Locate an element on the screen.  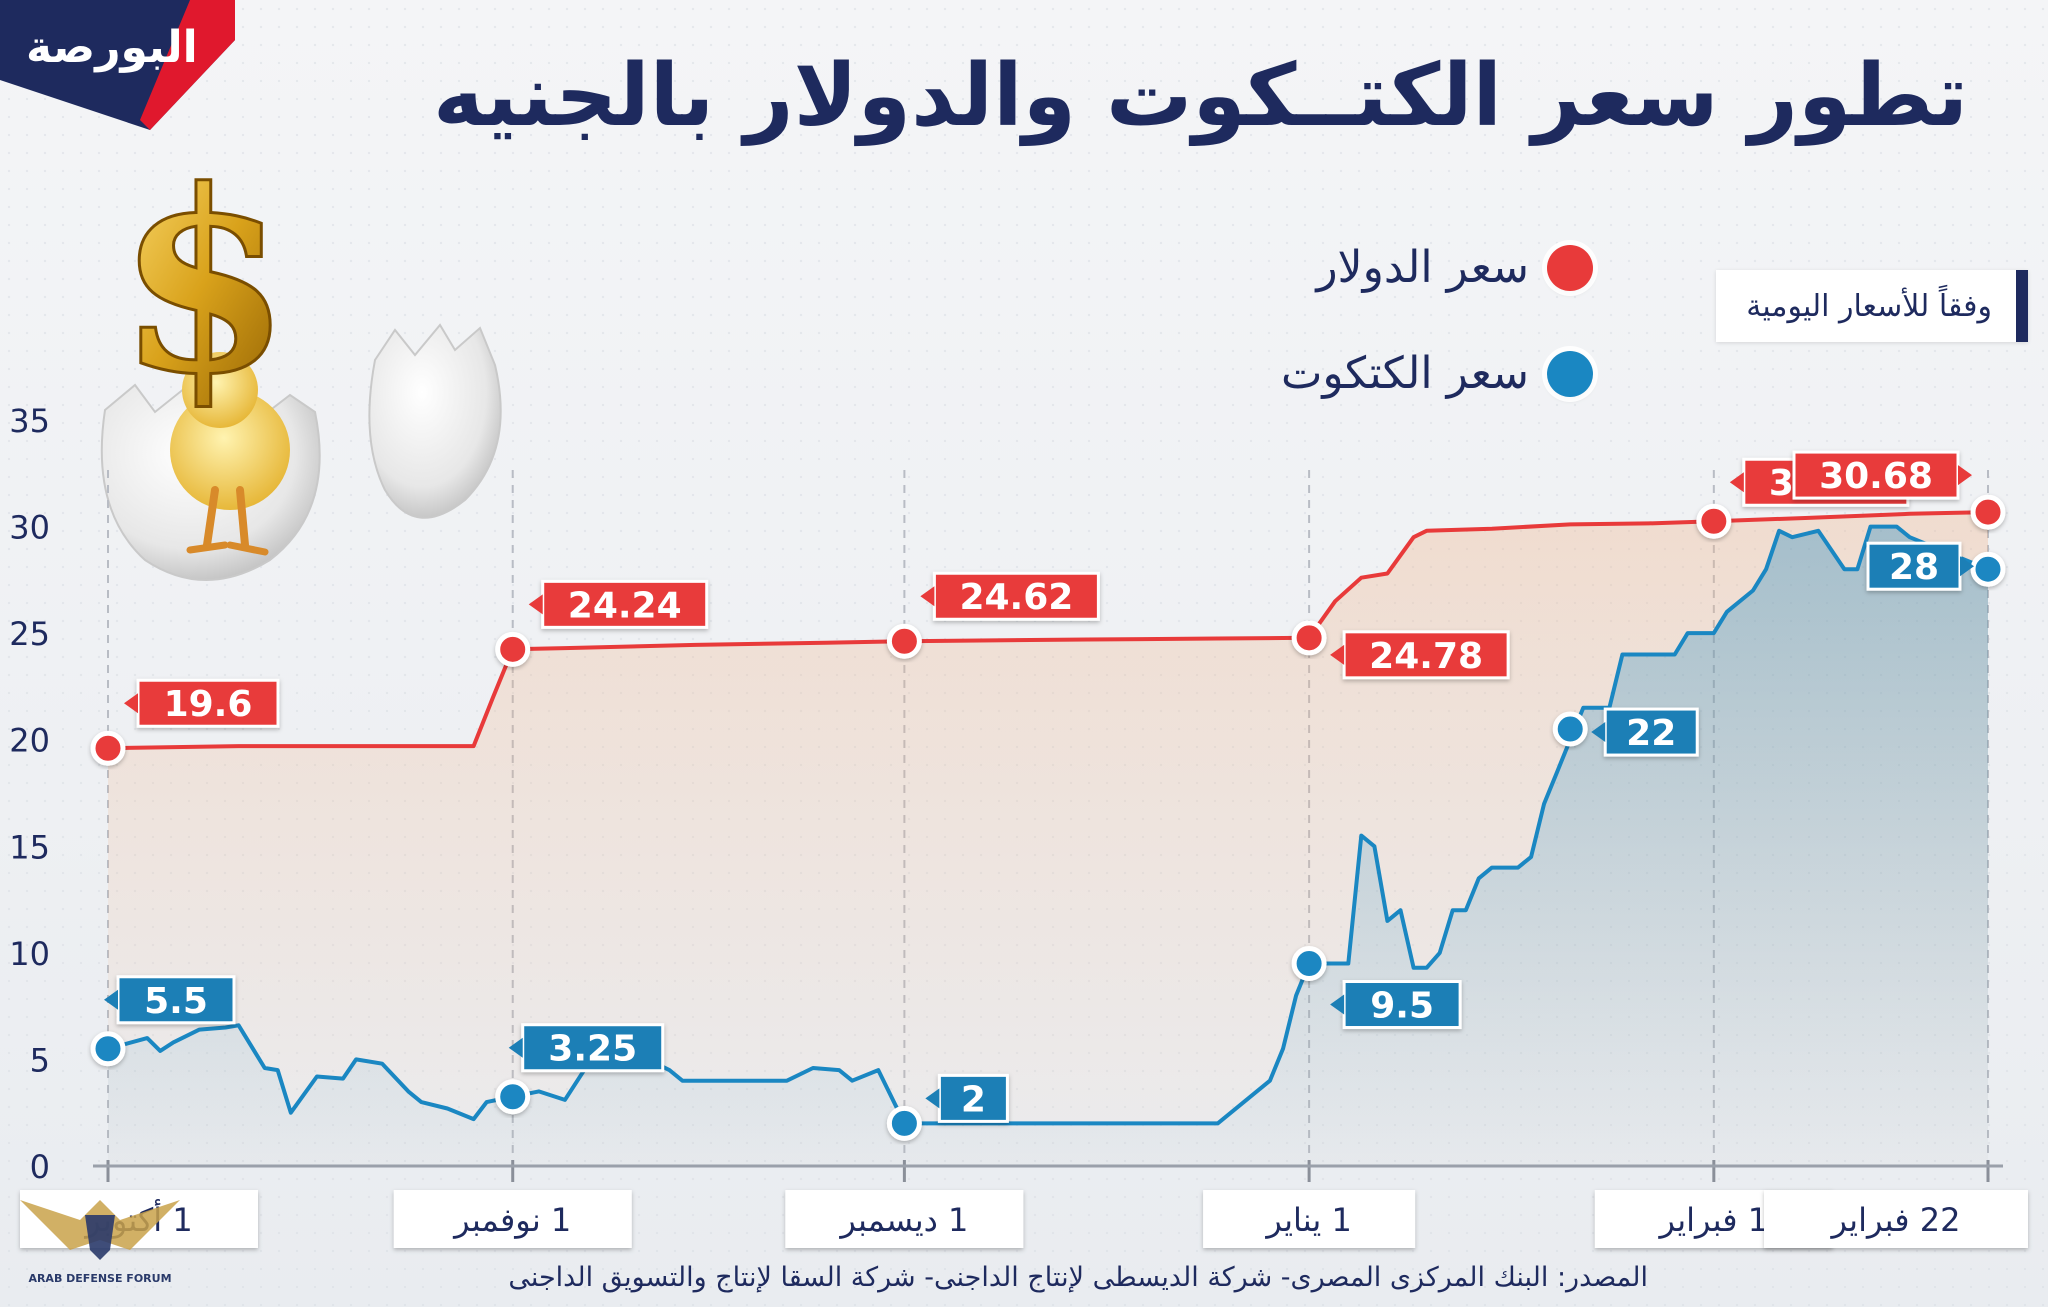
legend-chick: سعر الكتكوت is located at coordinates (1437, 373).